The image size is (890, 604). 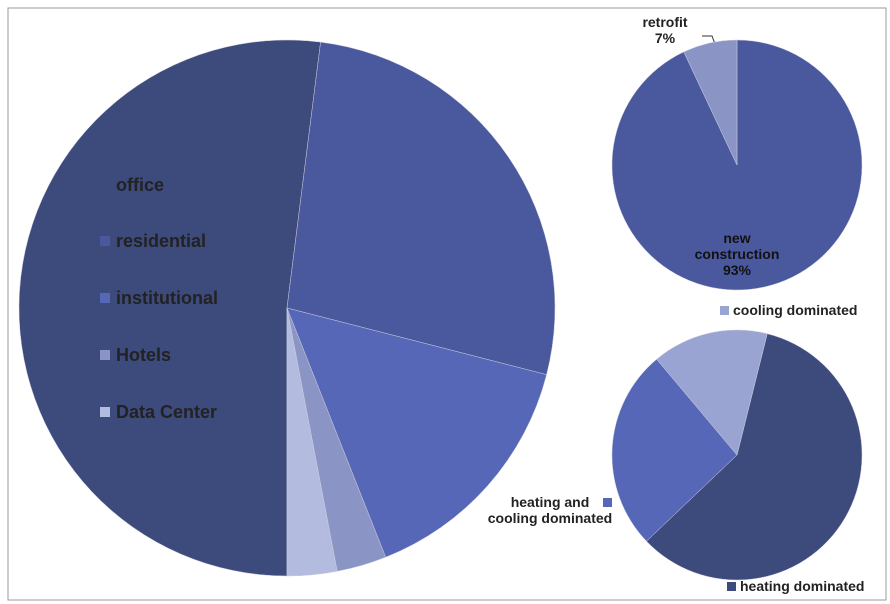 What do you see at coordinates (550, 510) in the screenshot?
I see `legend-label: heating and cooling dominated` at bounding box center [550, 510].